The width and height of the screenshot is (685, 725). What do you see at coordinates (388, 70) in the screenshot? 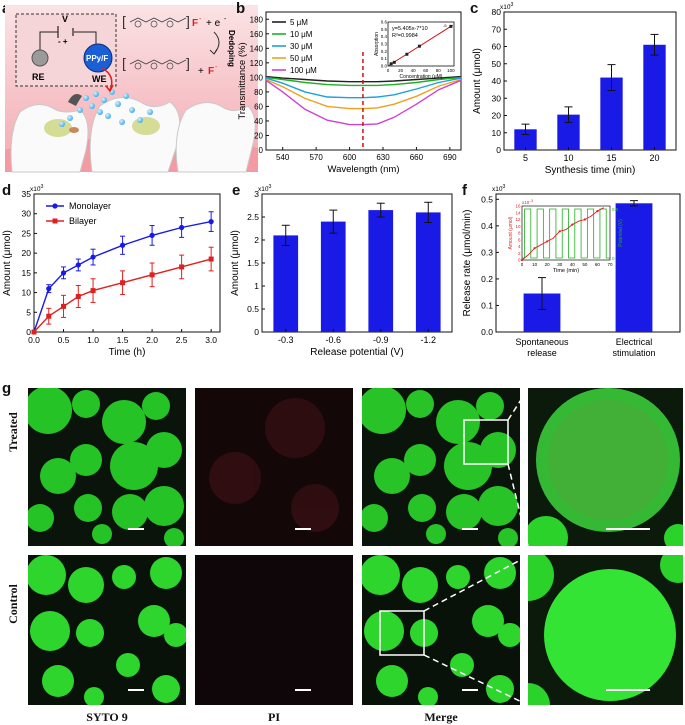
I see `inset-x-tick: 0` at bounding box center [388, 70].